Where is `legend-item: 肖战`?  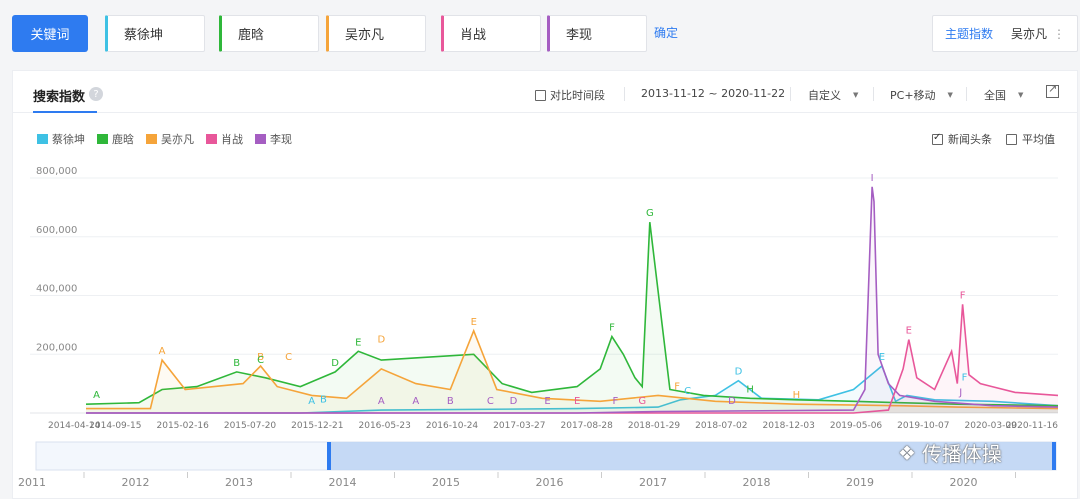 legend-item: 肖战 is located at coordinates (224, 139).